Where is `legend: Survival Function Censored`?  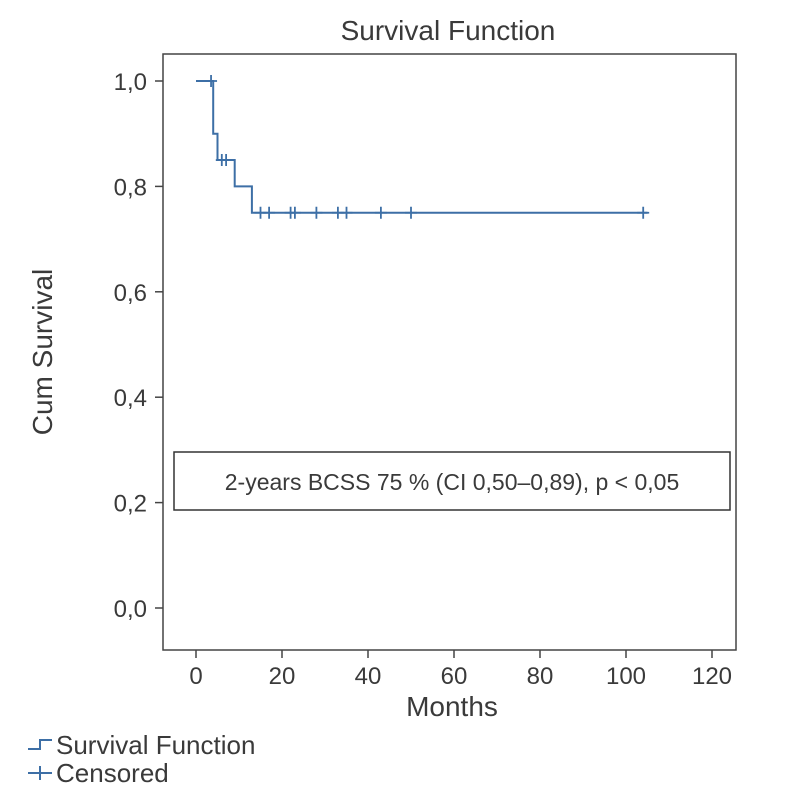
legend: Survival Function Censored is located at coordinates (141, 759).